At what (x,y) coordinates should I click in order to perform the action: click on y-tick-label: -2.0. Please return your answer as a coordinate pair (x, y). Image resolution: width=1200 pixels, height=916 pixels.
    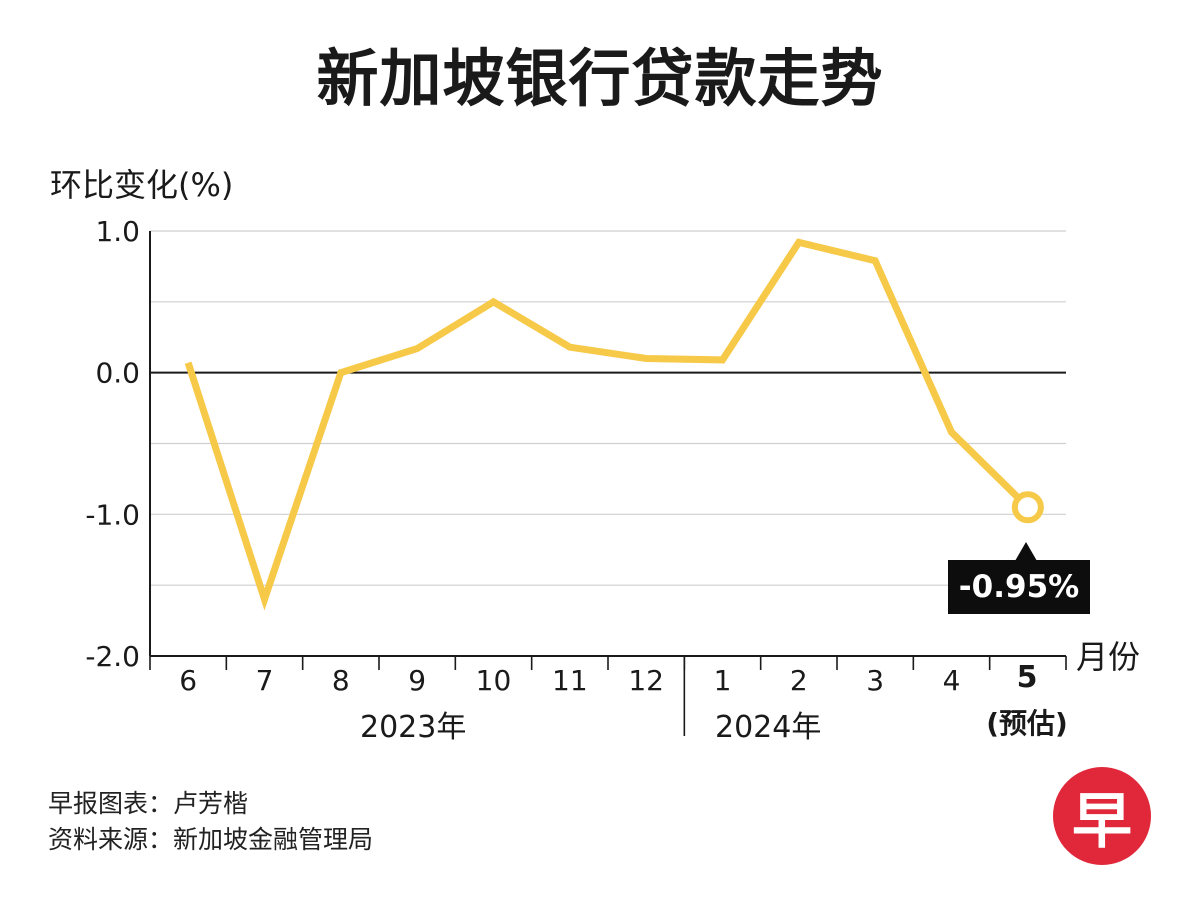
    Looking at the image, I should click on (112, 656).